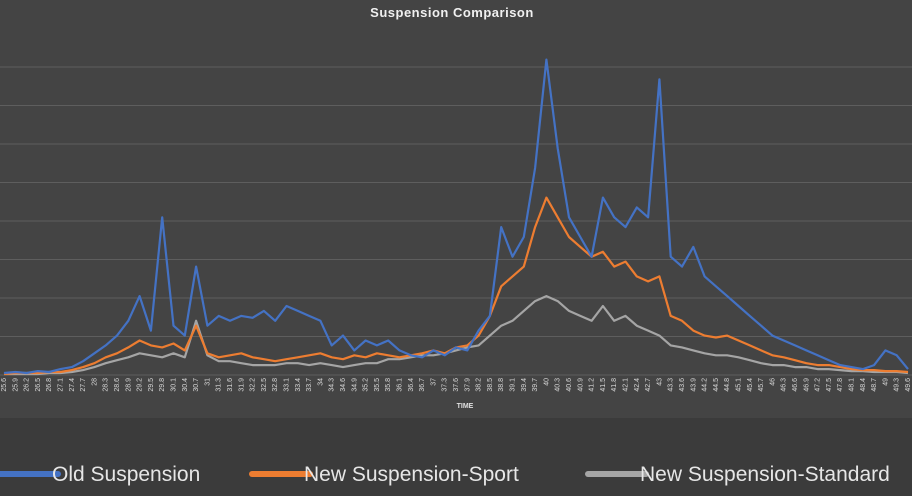  Describe the element at coordinates (705, 385) in the screenshot. I see `x-tick-label: 44.2` at that location.